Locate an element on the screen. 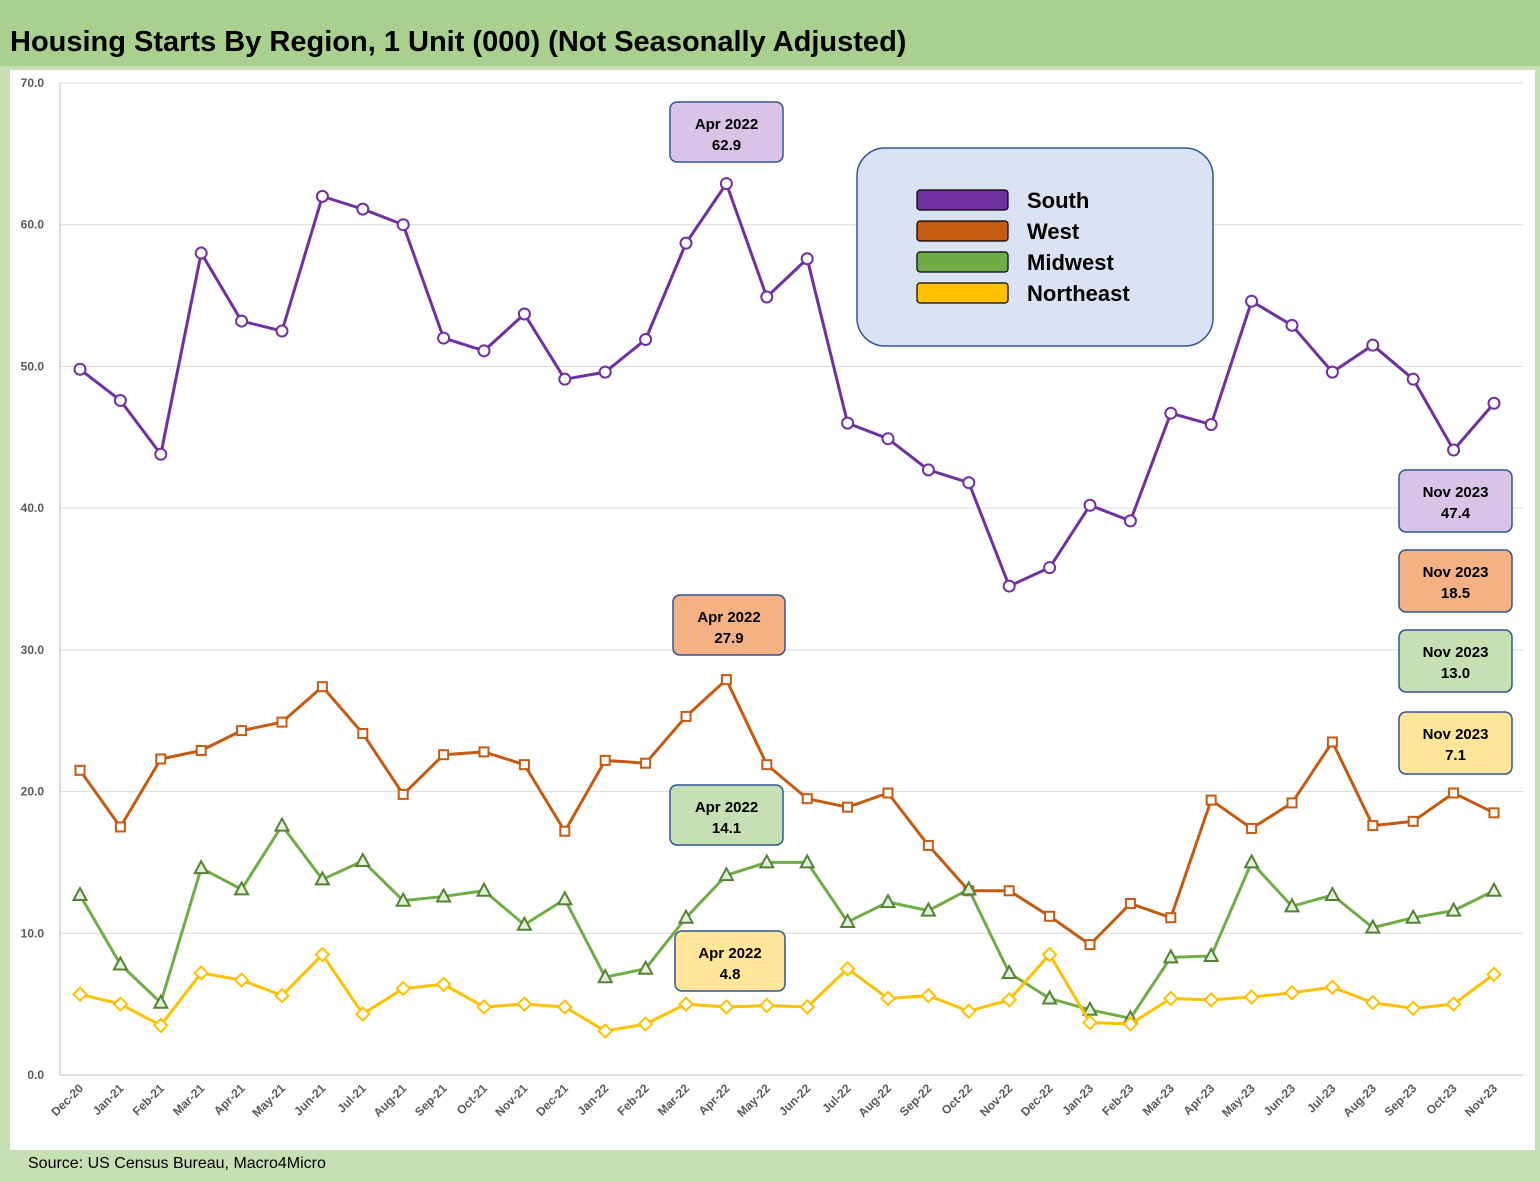 The width and height of the screenshot is (1540, 1182). x-tick-label: Feb-22 is located at coordinates (632, 1099).